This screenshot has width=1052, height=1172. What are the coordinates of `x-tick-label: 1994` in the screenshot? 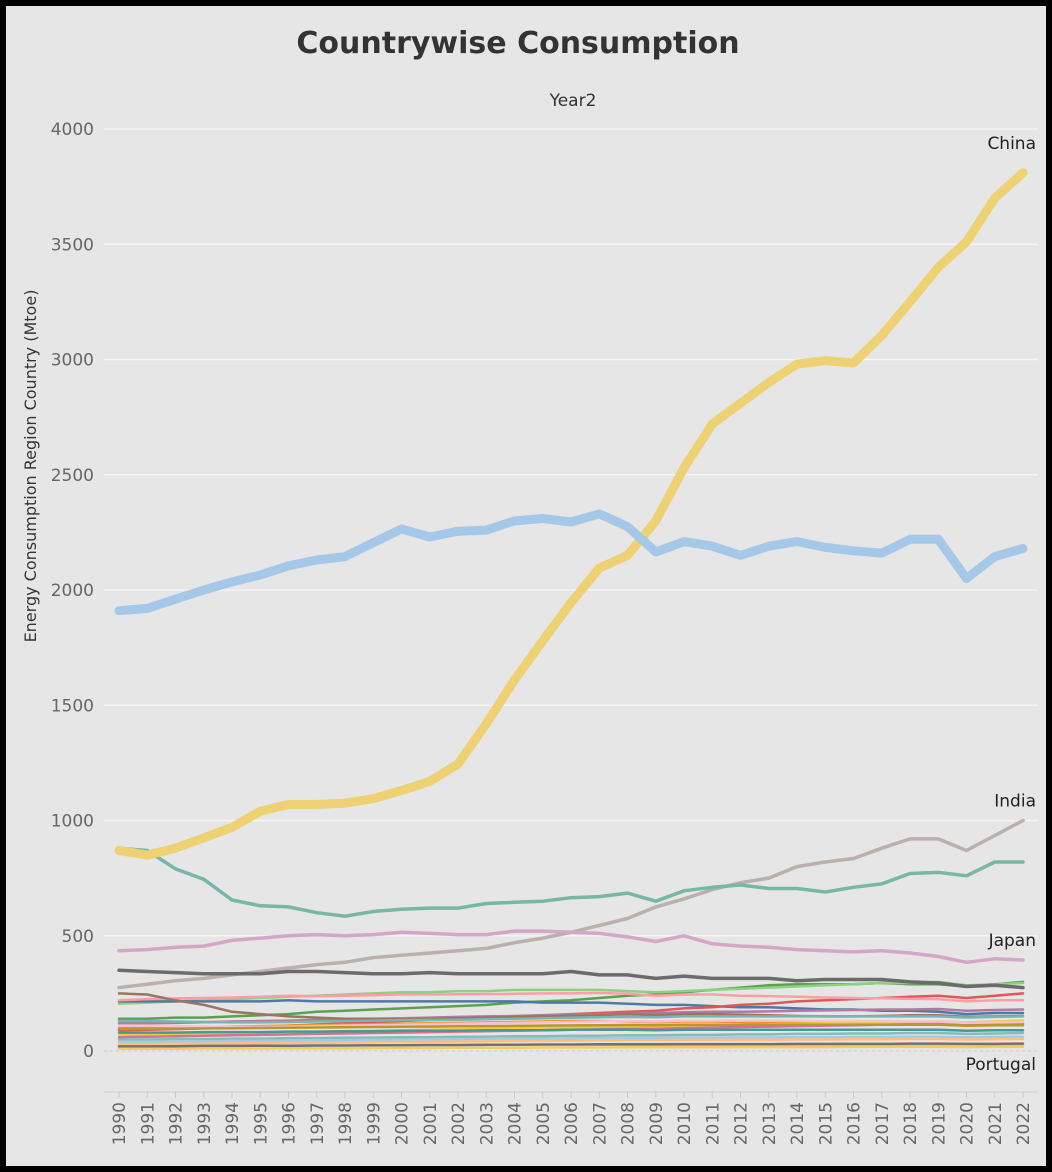 It's located at (233, 1123).